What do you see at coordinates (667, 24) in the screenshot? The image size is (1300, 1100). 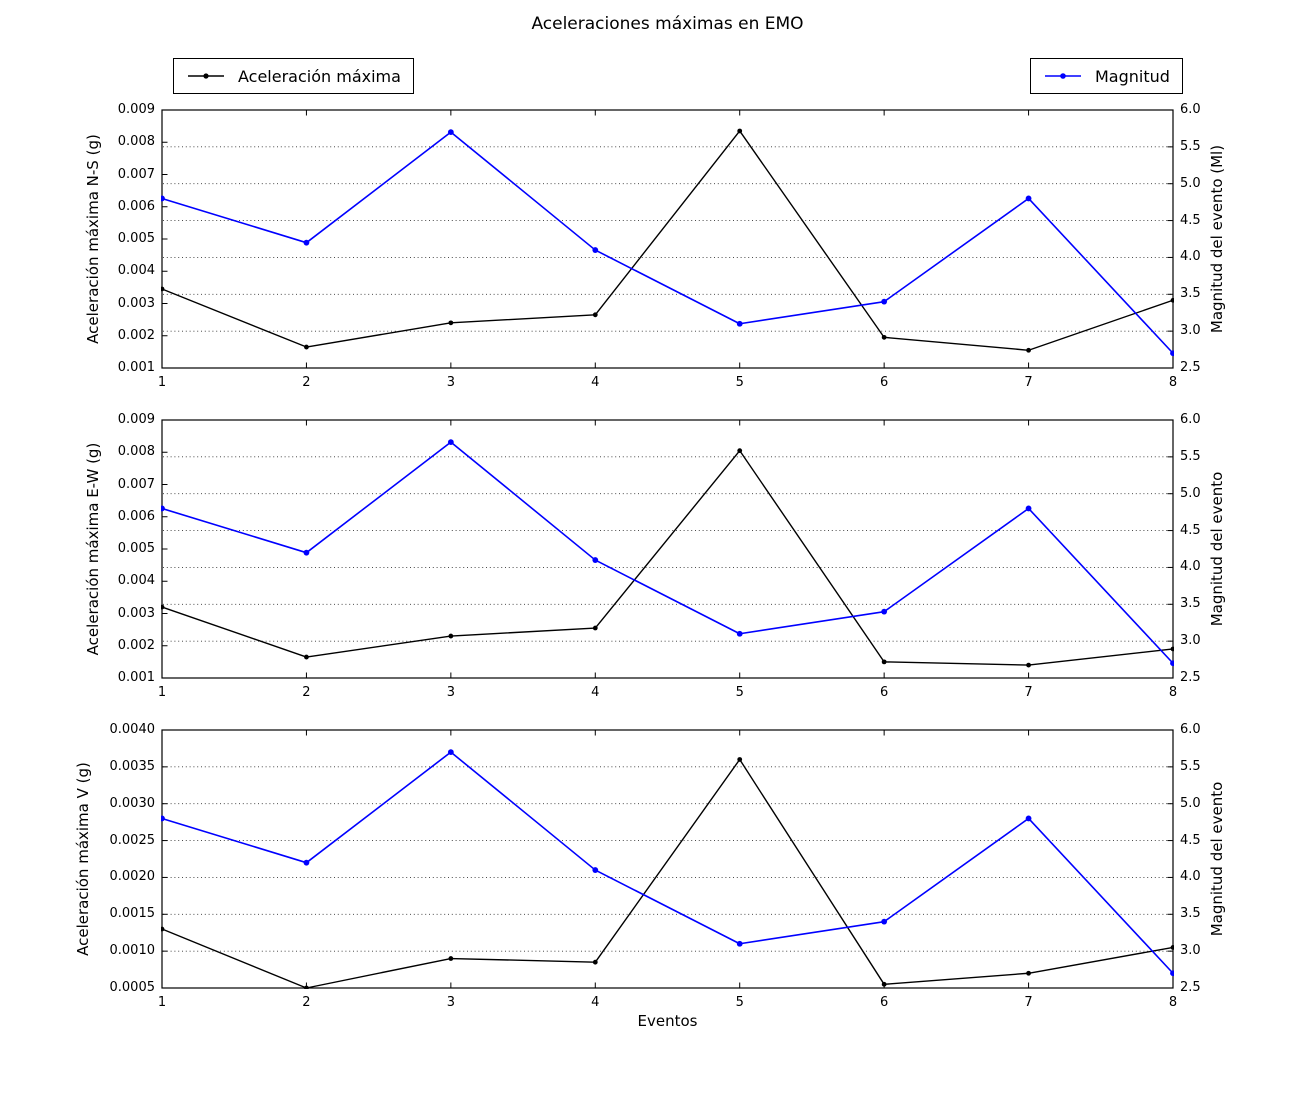 I see `figure-title: Aceleraciones máximas en EMO` at bounding box center [667, 24].